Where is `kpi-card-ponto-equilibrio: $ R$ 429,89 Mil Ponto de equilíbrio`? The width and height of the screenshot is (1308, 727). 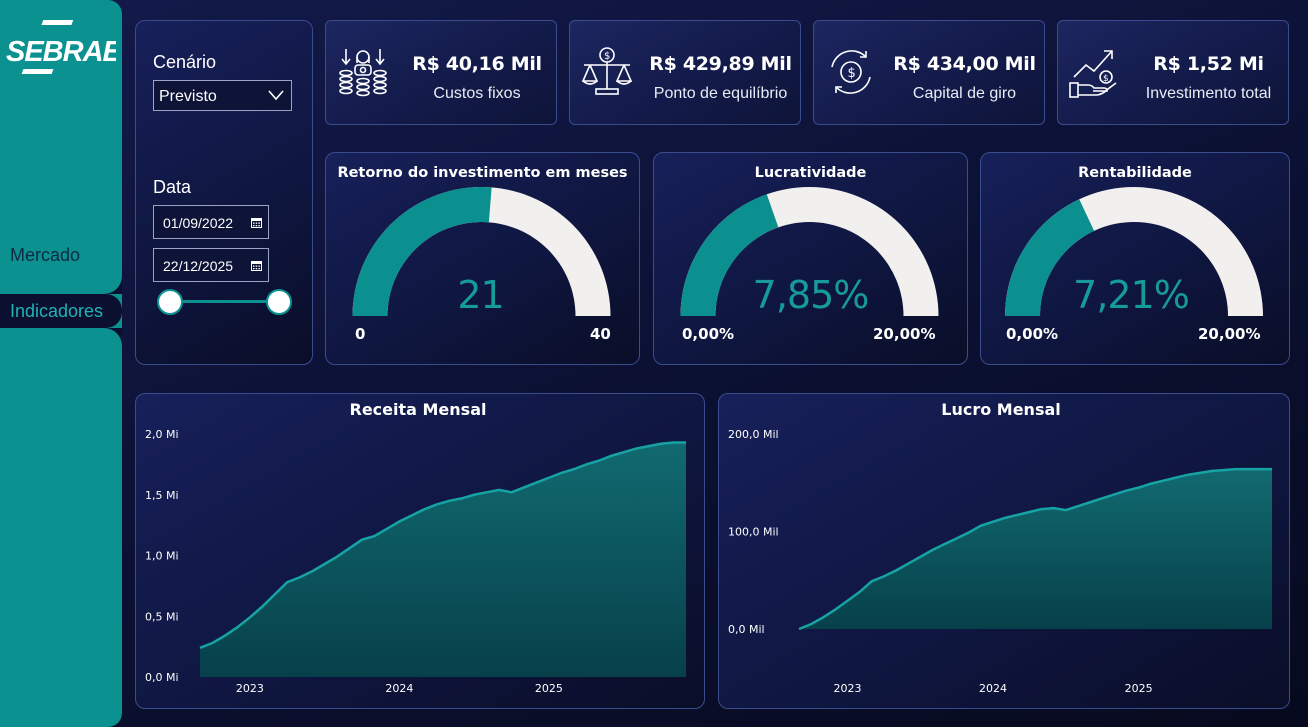 kpi-card-ponto-equilibrio: $ R$ 429,89 Mil Ponto de equilíbrio is located at coordinates (685, 72).